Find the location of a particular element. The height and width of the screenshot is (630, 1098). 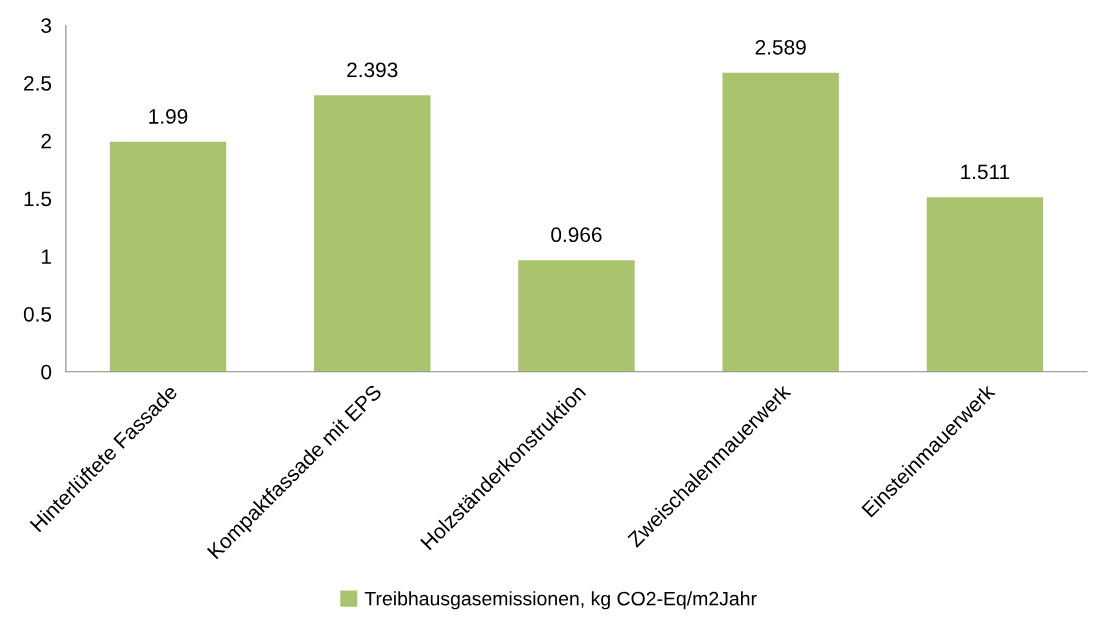

data-label: 0.966 is located at coordinates (576, 235).